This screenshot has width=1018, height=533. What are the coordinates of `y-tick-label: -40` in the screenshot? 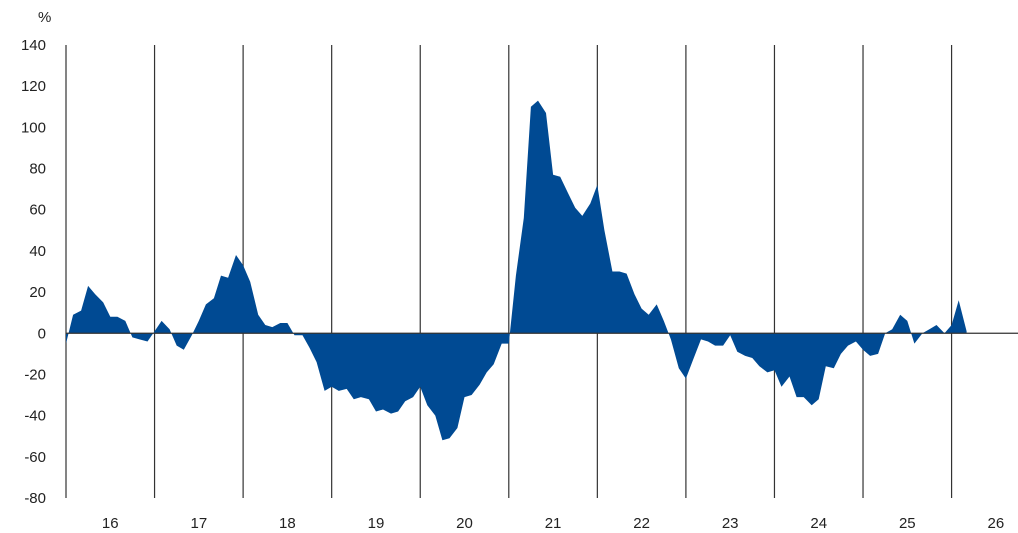 It's located at (35, 416).